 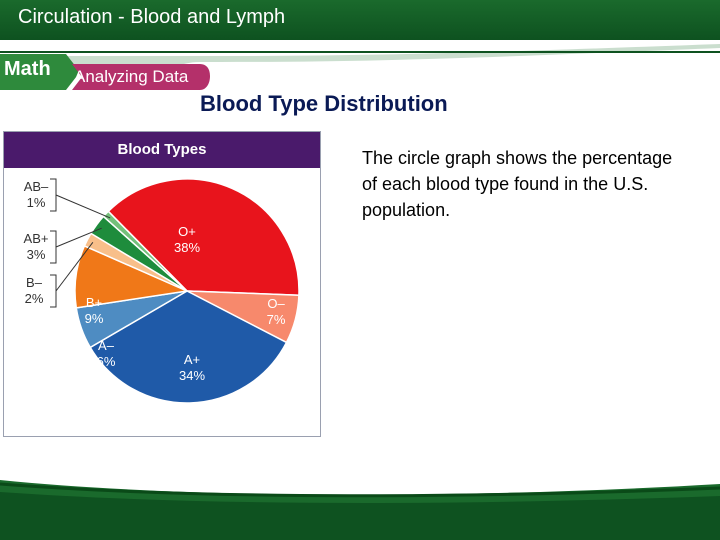 I want to click on math-badge: Math, so click(x=27, y=69).